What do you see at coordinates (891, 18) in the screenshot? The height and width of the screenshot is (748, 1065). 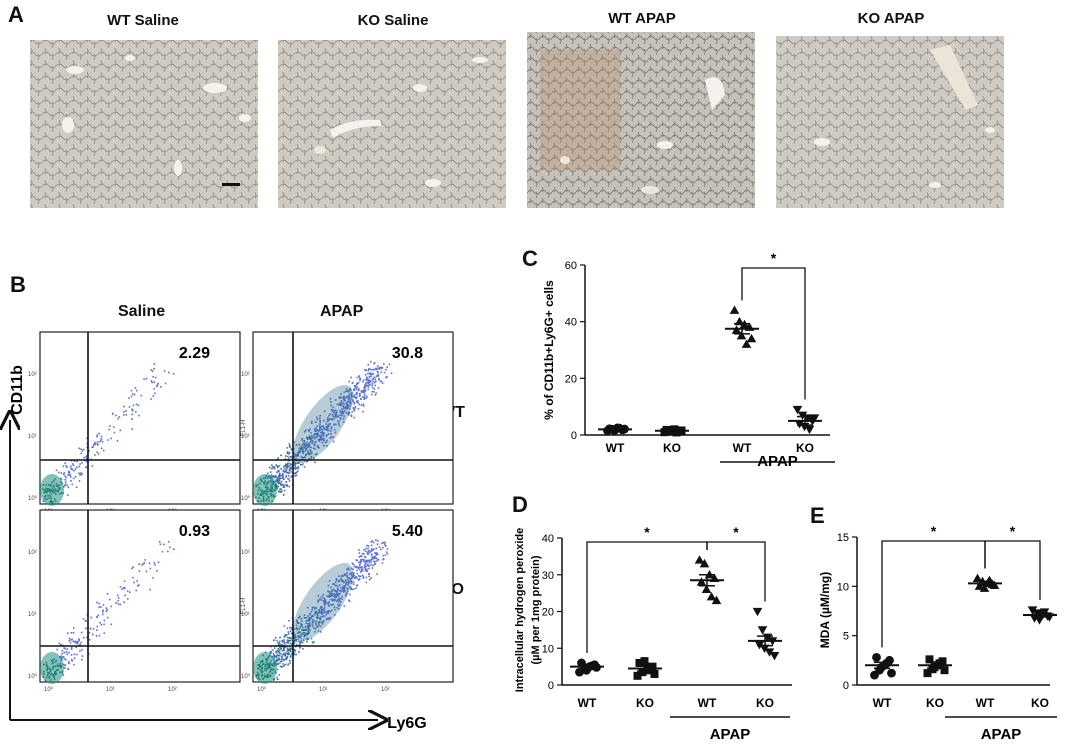 I see `histology-title-4: KO APAP` at bounding box center [891, 18].